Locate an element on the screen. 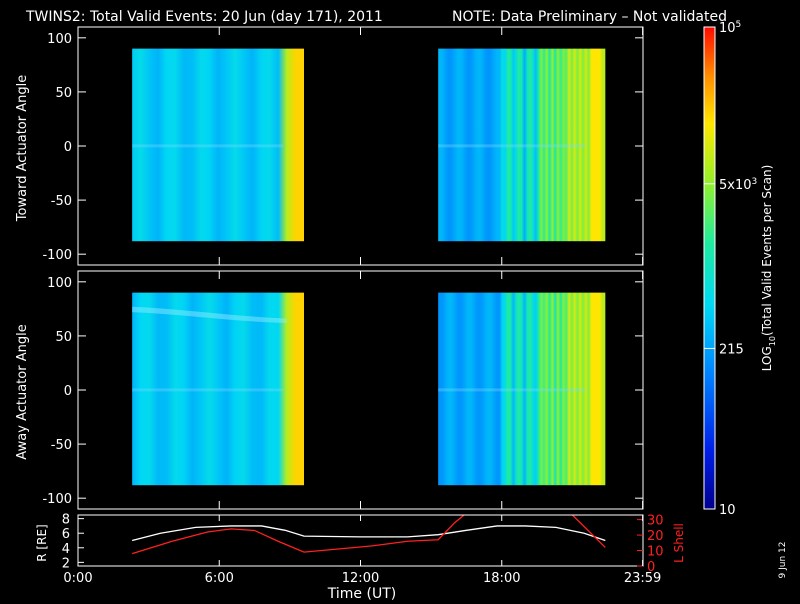 This screenshot has height=604, width=800. away-angle-ylabel: Away Actuator Angle is located at coordinates (22, 391).